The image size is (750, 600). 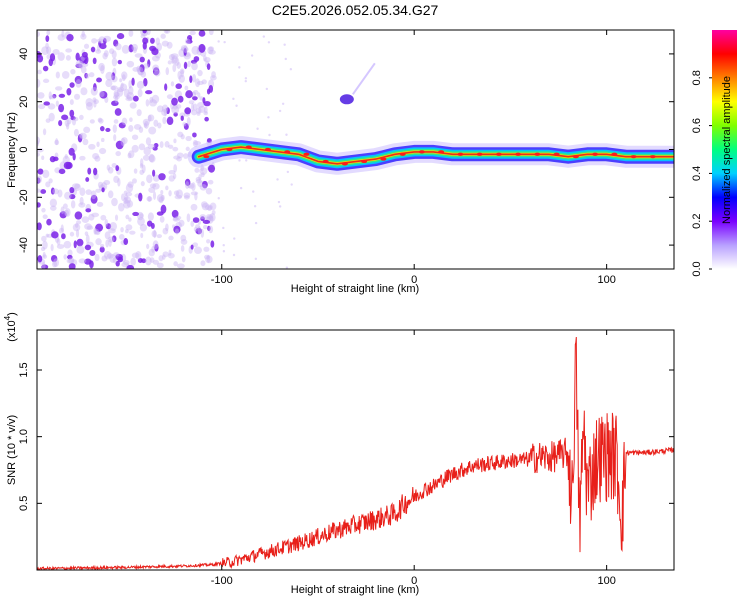 I want to click on feature-streak, so click(x=364, y=78).